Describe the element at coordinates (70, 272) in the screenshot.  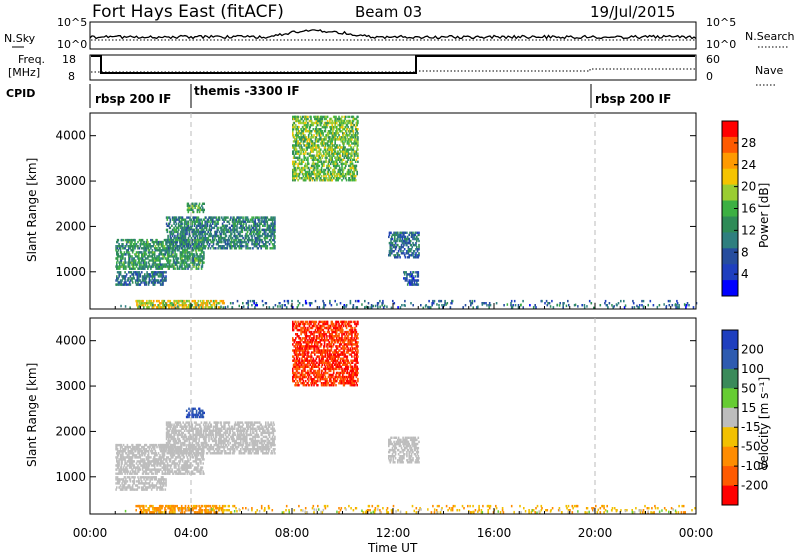
I see `y-tick-label: 1000` at that location.